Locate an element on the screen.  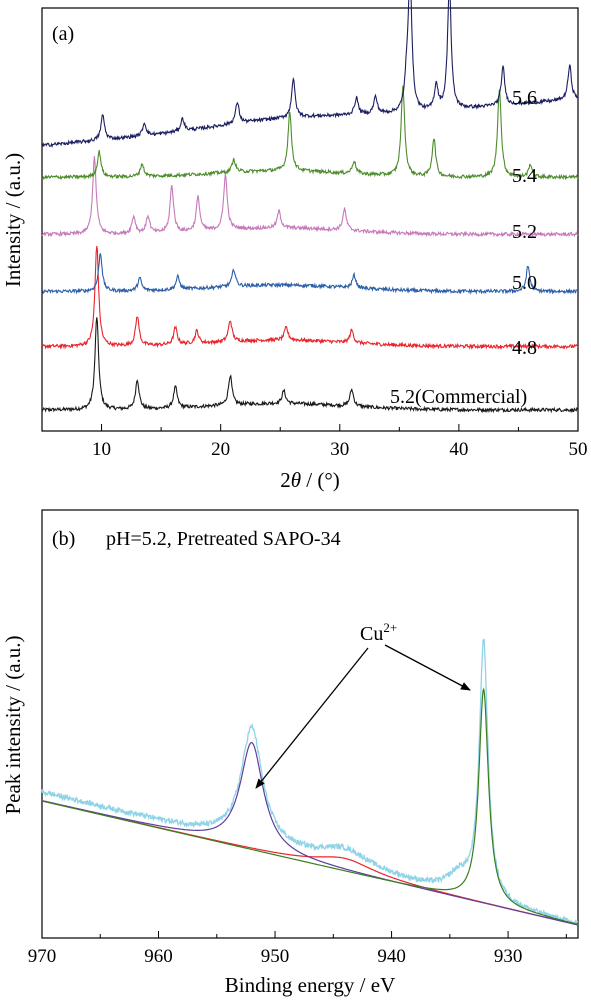
cu2-annotation: Cu2+ is located at coordinates (363, 704).